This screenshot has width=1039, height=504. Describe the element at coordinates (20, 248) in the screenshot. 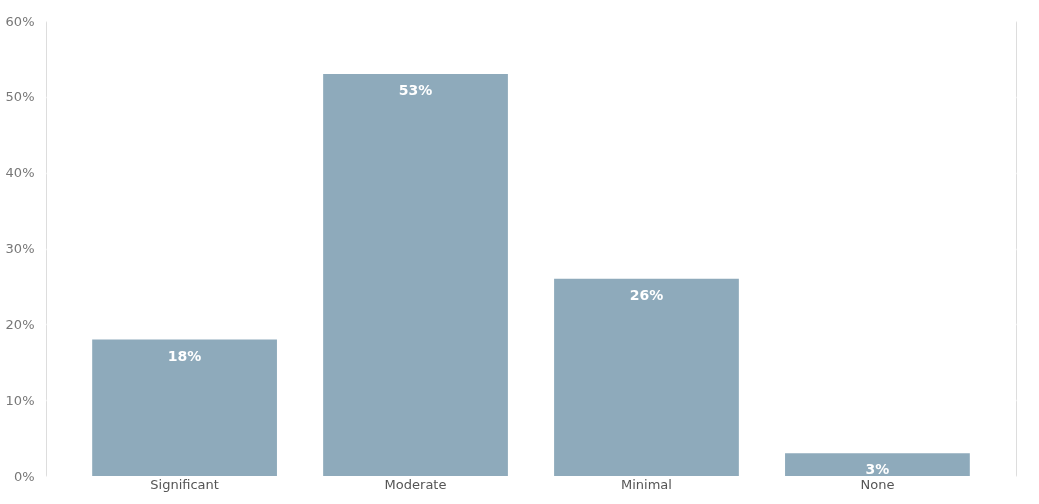

I see `y-tick-label: 30%` at that location.